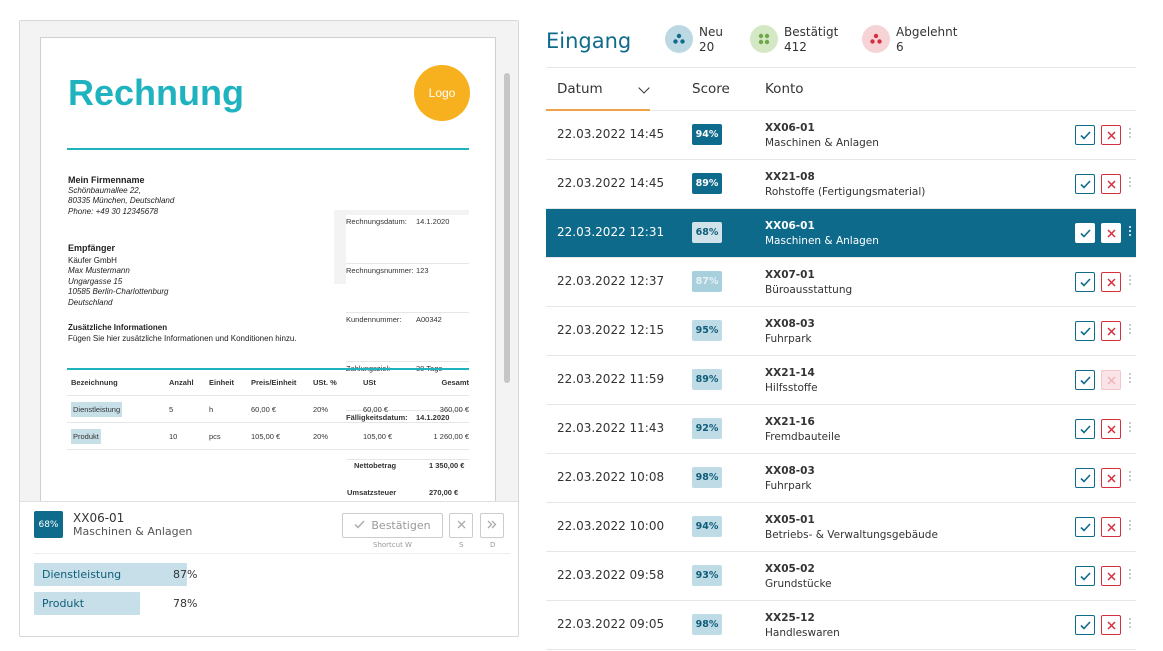  What do you see at coordinates (822, 143) in the screenshot?
I see `row-account-name: Maschinen & Anlagen` at bounding box center [822, 143].